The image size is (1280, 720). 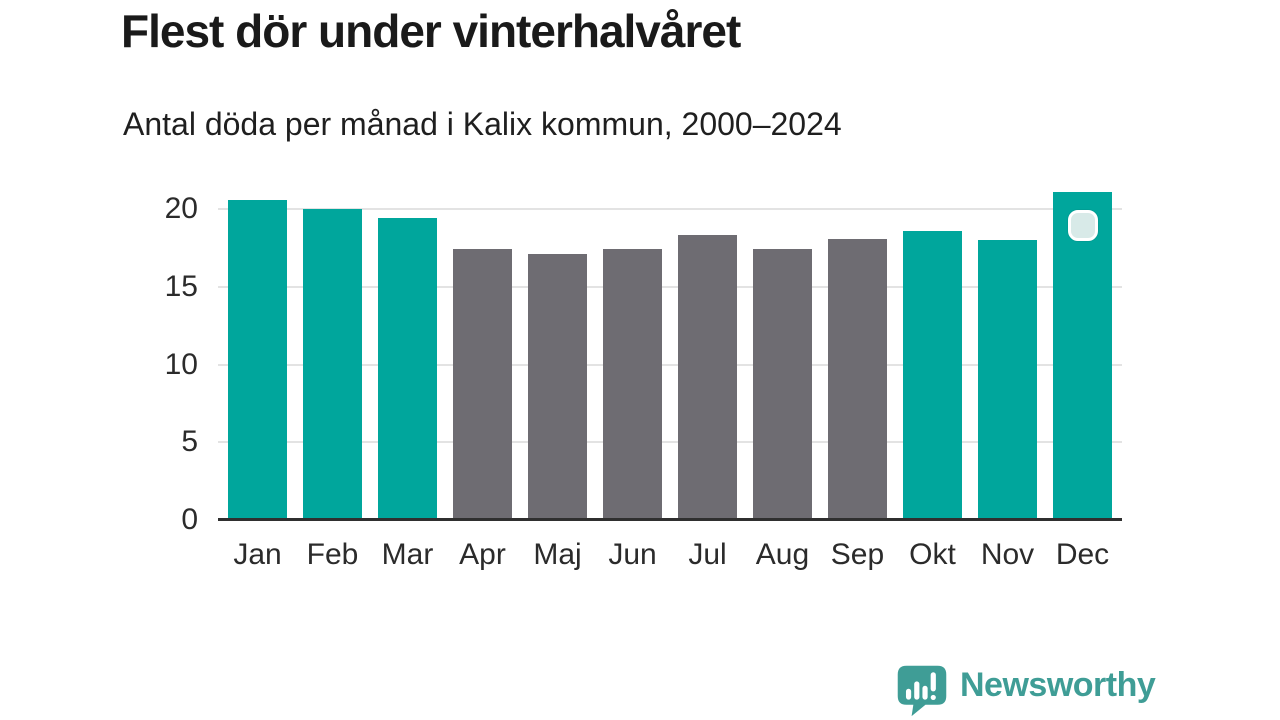 I want to click on x-tick-label-aug: Aug, so click(x=782, y=554).